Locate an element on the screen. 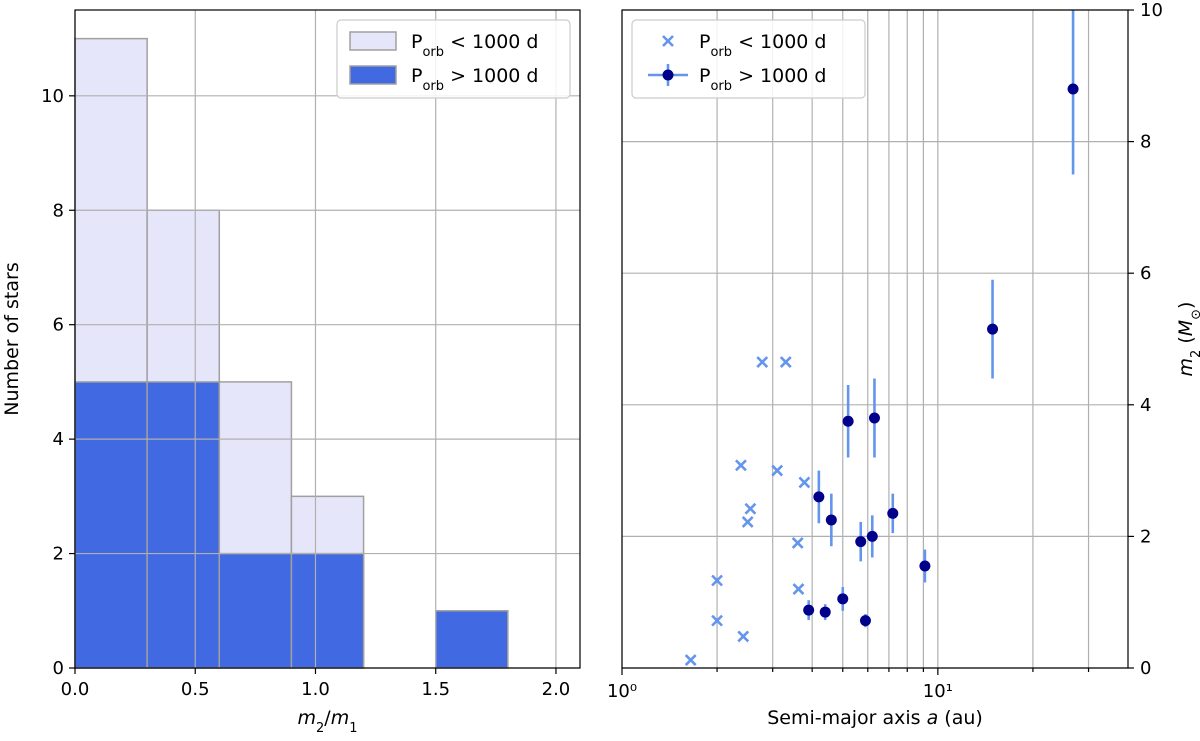  sc-ytick-label-2: 4 is located at coordinates (1145, 405).